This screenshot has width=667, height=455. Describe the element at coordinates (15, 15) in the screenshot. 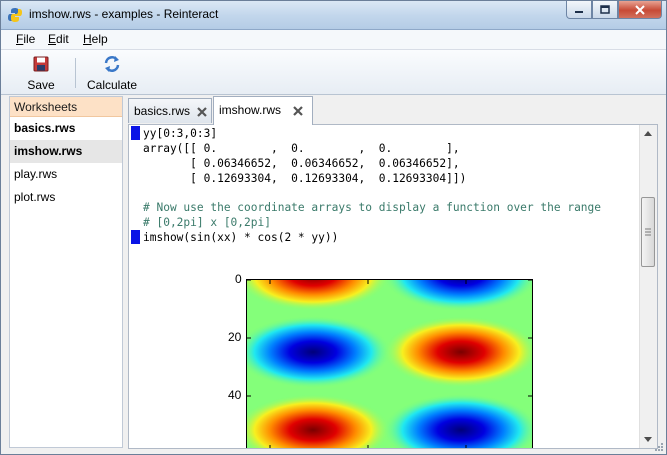

I see `python-icon` at that location.